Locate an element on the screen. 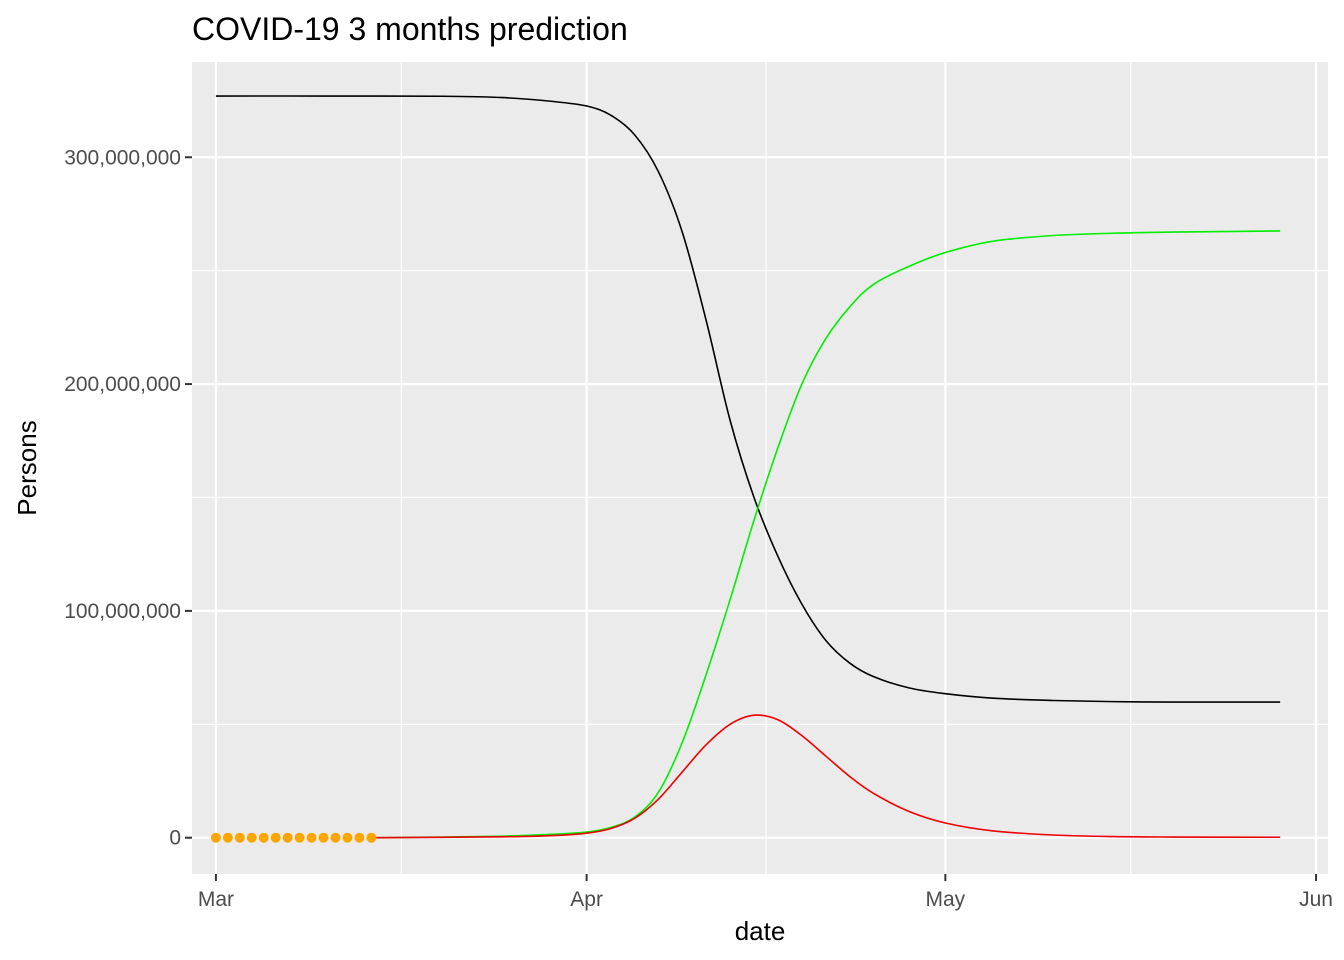 The image size is (1344, 960). chart-title: COVID-19 3 months prediction is located at coordinates (410, 29).